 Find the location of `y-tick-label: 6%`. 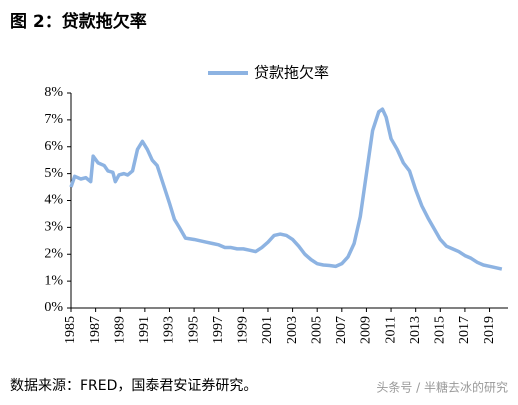

y-tick-label: 6% is located at coordinates (53, 146).